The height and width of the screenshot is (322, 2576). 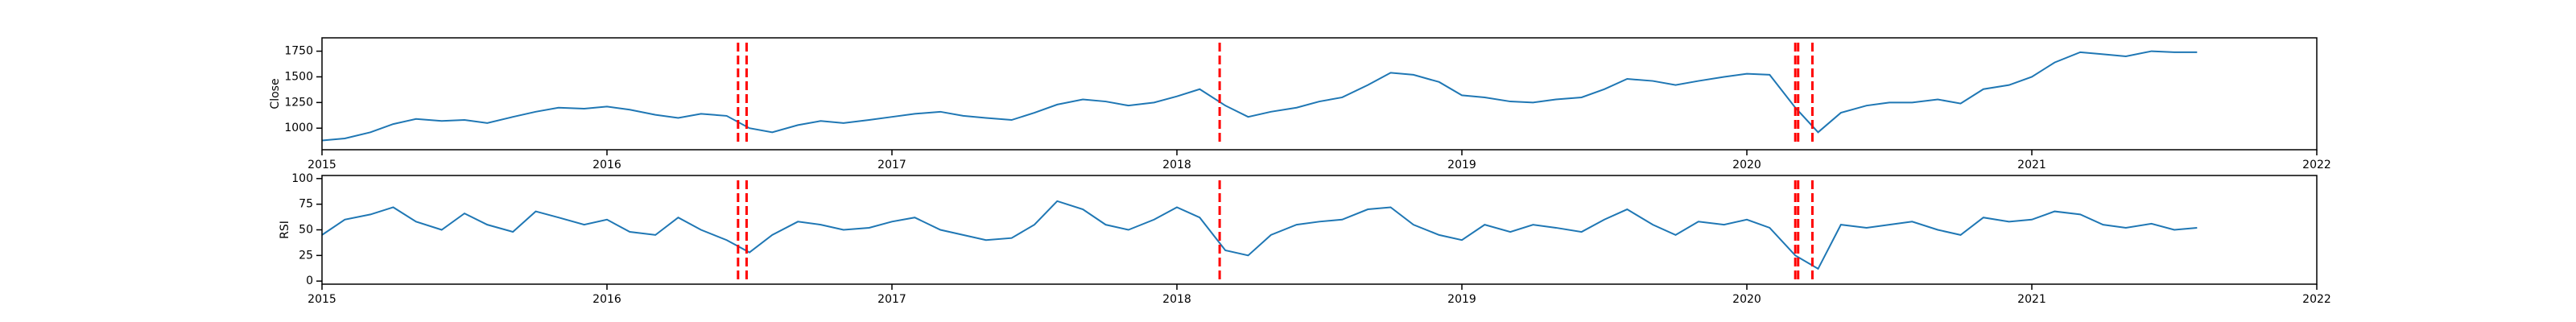 What do you see at coordinates (306, 204) in the screenshot?
I see `y-tick-label: 75` at bounding box center [306, 204].